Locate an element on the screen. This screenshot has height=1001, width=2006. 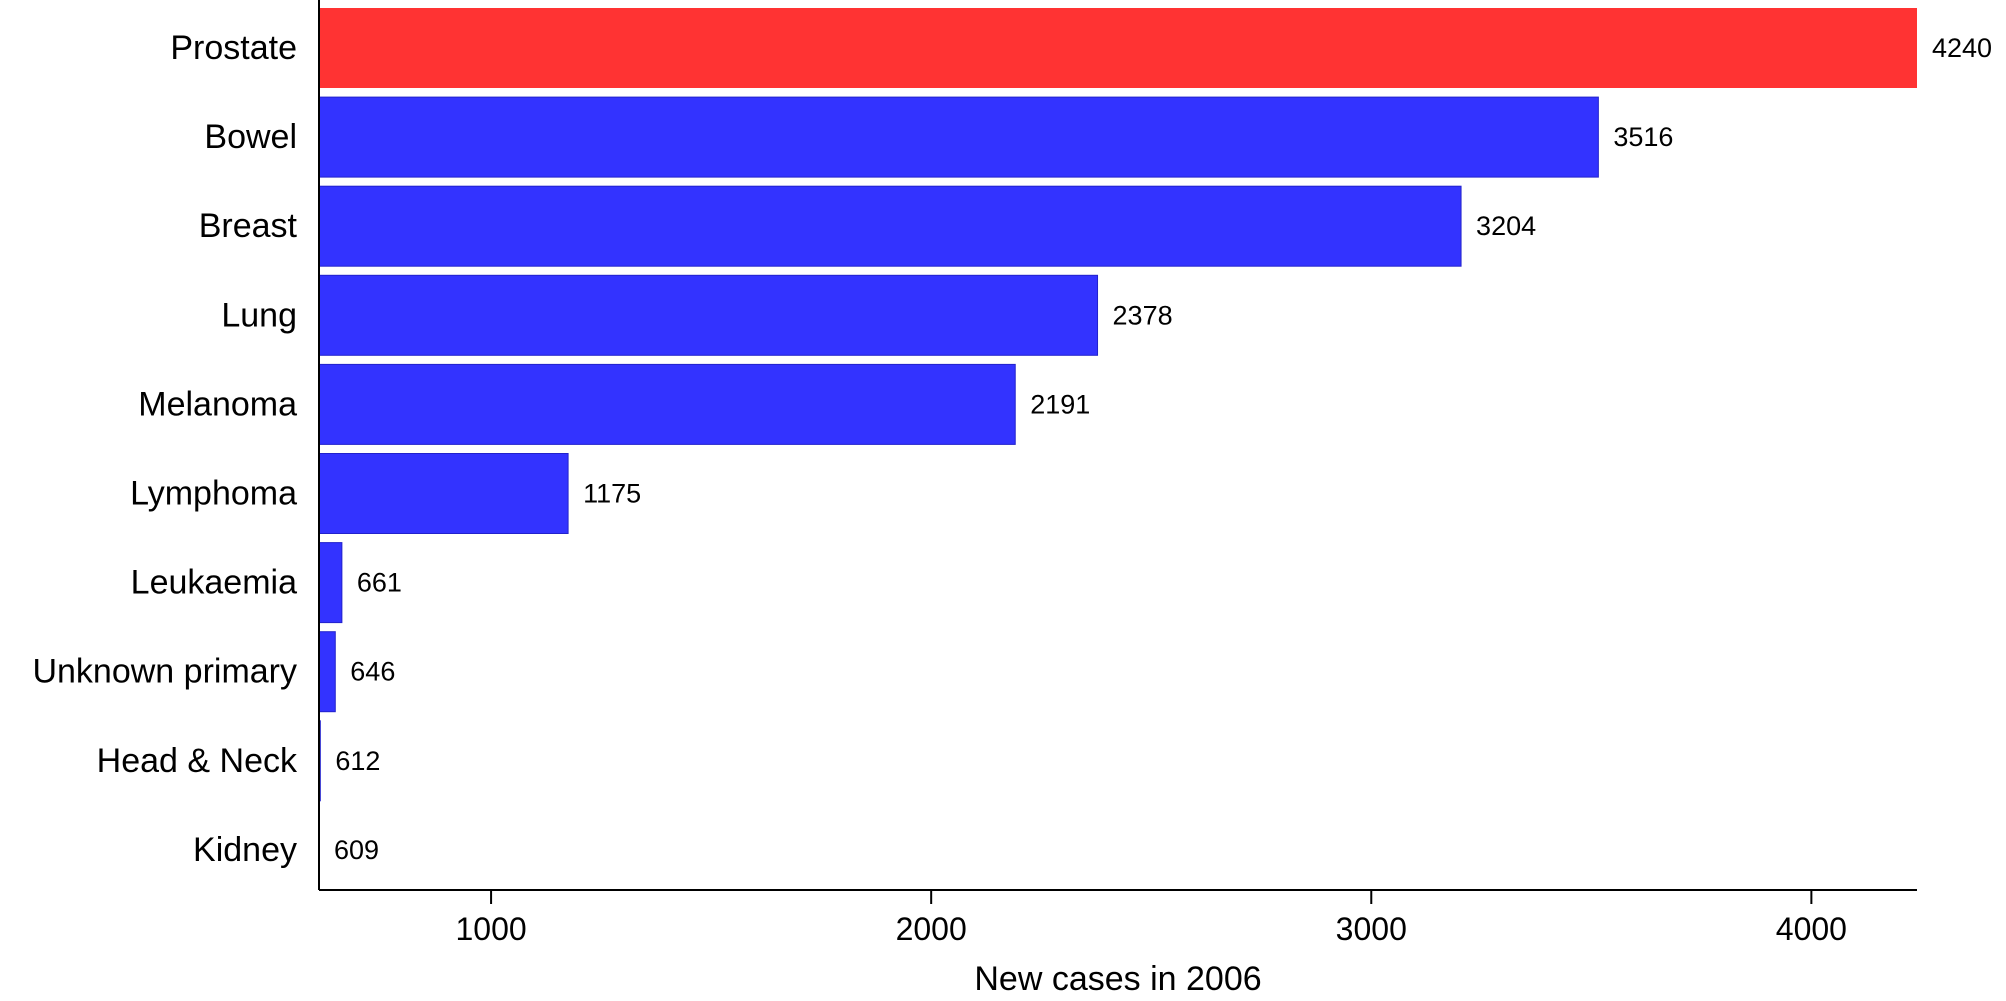
value-label: 3516 is located at coordinates (1643, 137).